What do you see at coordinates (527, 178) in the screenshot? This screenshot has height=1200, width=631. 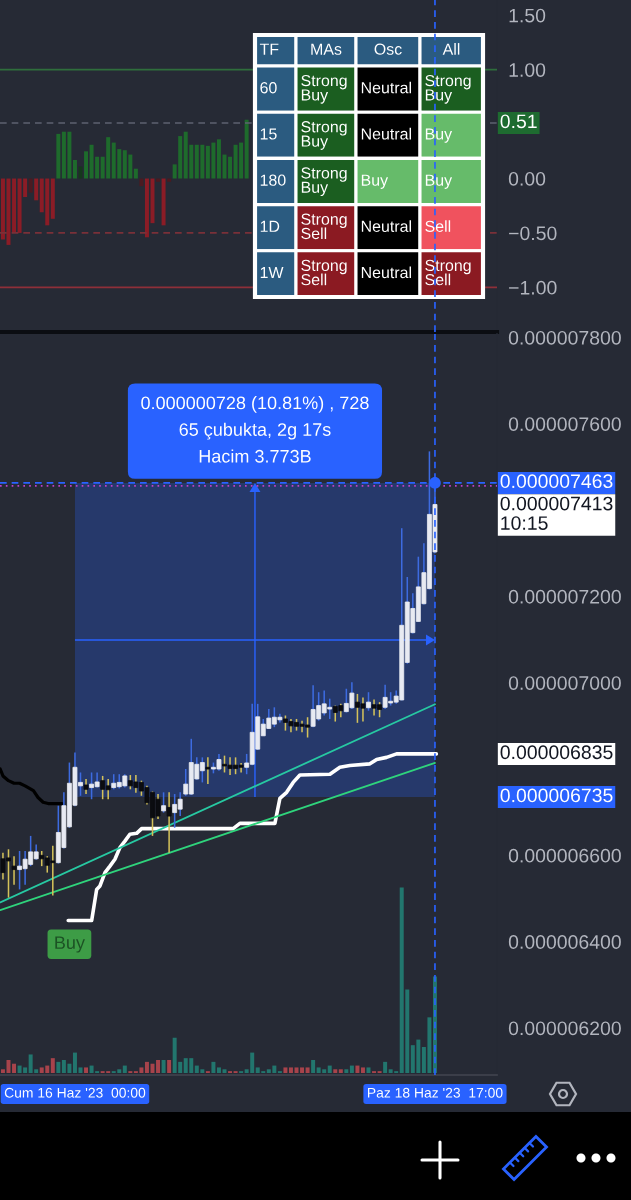 I see `y-tick-label: 0.00` at bounding box center [527, 178].